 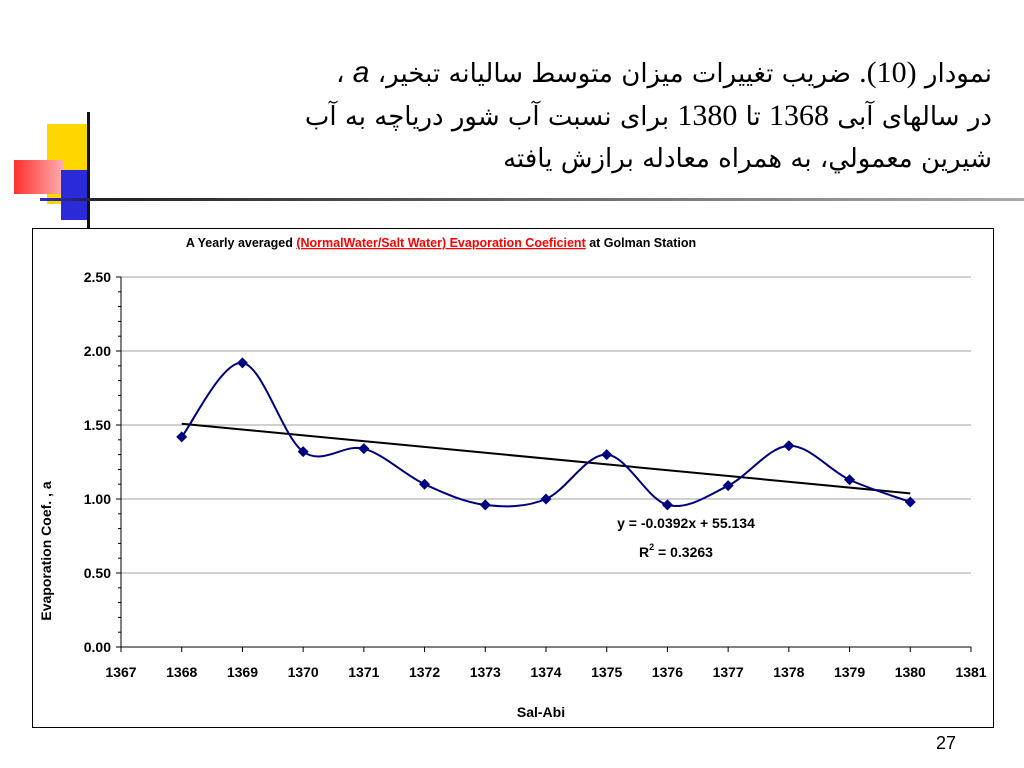 What do you see at coordinates (120, 672) in the screenshot?
I see `x-tick-label: 1367` at bounding box center [120, 672].